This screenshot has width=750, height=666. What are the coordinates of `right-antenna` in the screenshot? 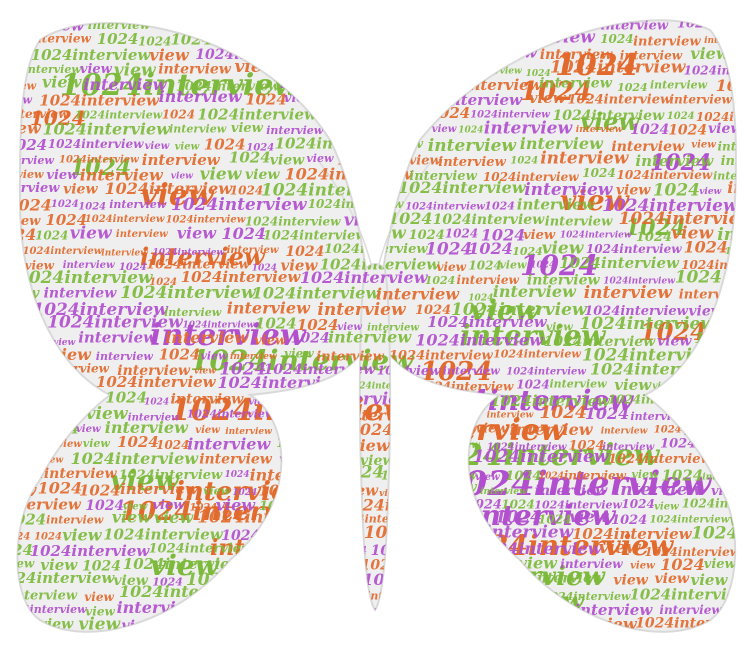 It's located at (405, 214).